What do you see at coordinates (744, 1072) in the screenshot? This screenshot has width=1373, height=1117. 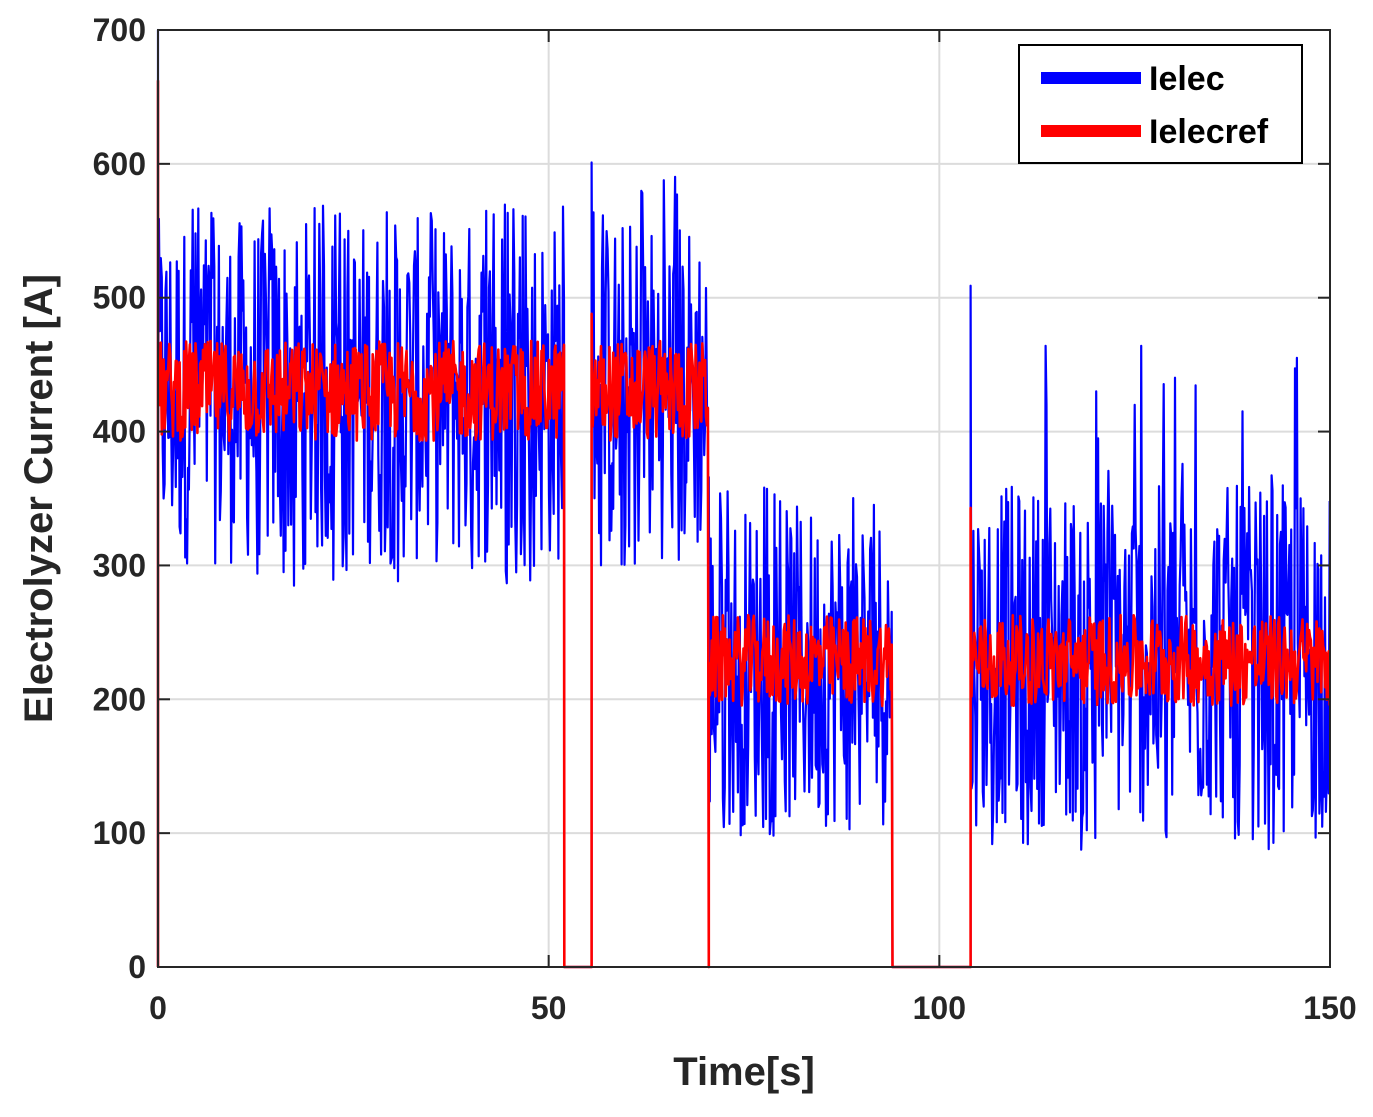 I see `x-axis-title: Time[s]` at bounding box center [744, 1072].